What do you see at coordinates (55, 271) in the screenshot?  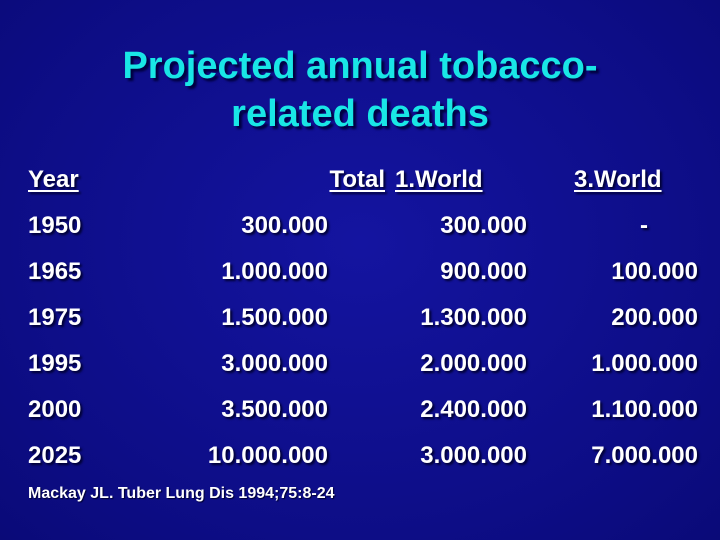 I see `cell-year: 1965` at bounding box center [55, 271].